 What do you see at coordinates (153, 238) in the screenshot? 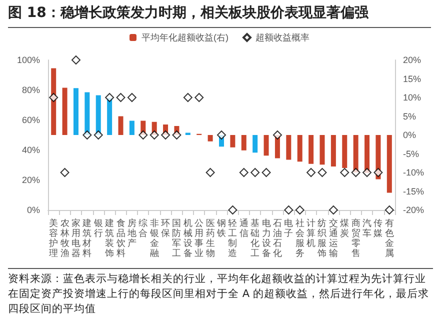
I see `x-tick-label: 非银金融` at bounding box center [153, 238].